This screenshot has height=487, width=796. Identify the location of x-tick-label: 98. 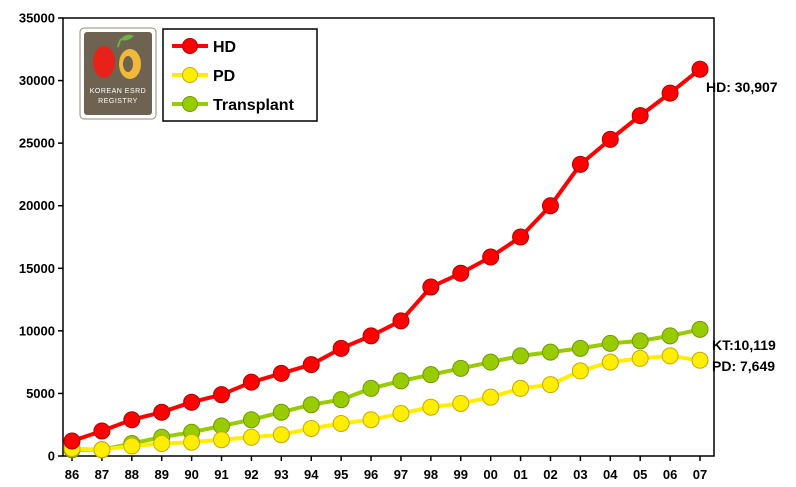
(431, 474).